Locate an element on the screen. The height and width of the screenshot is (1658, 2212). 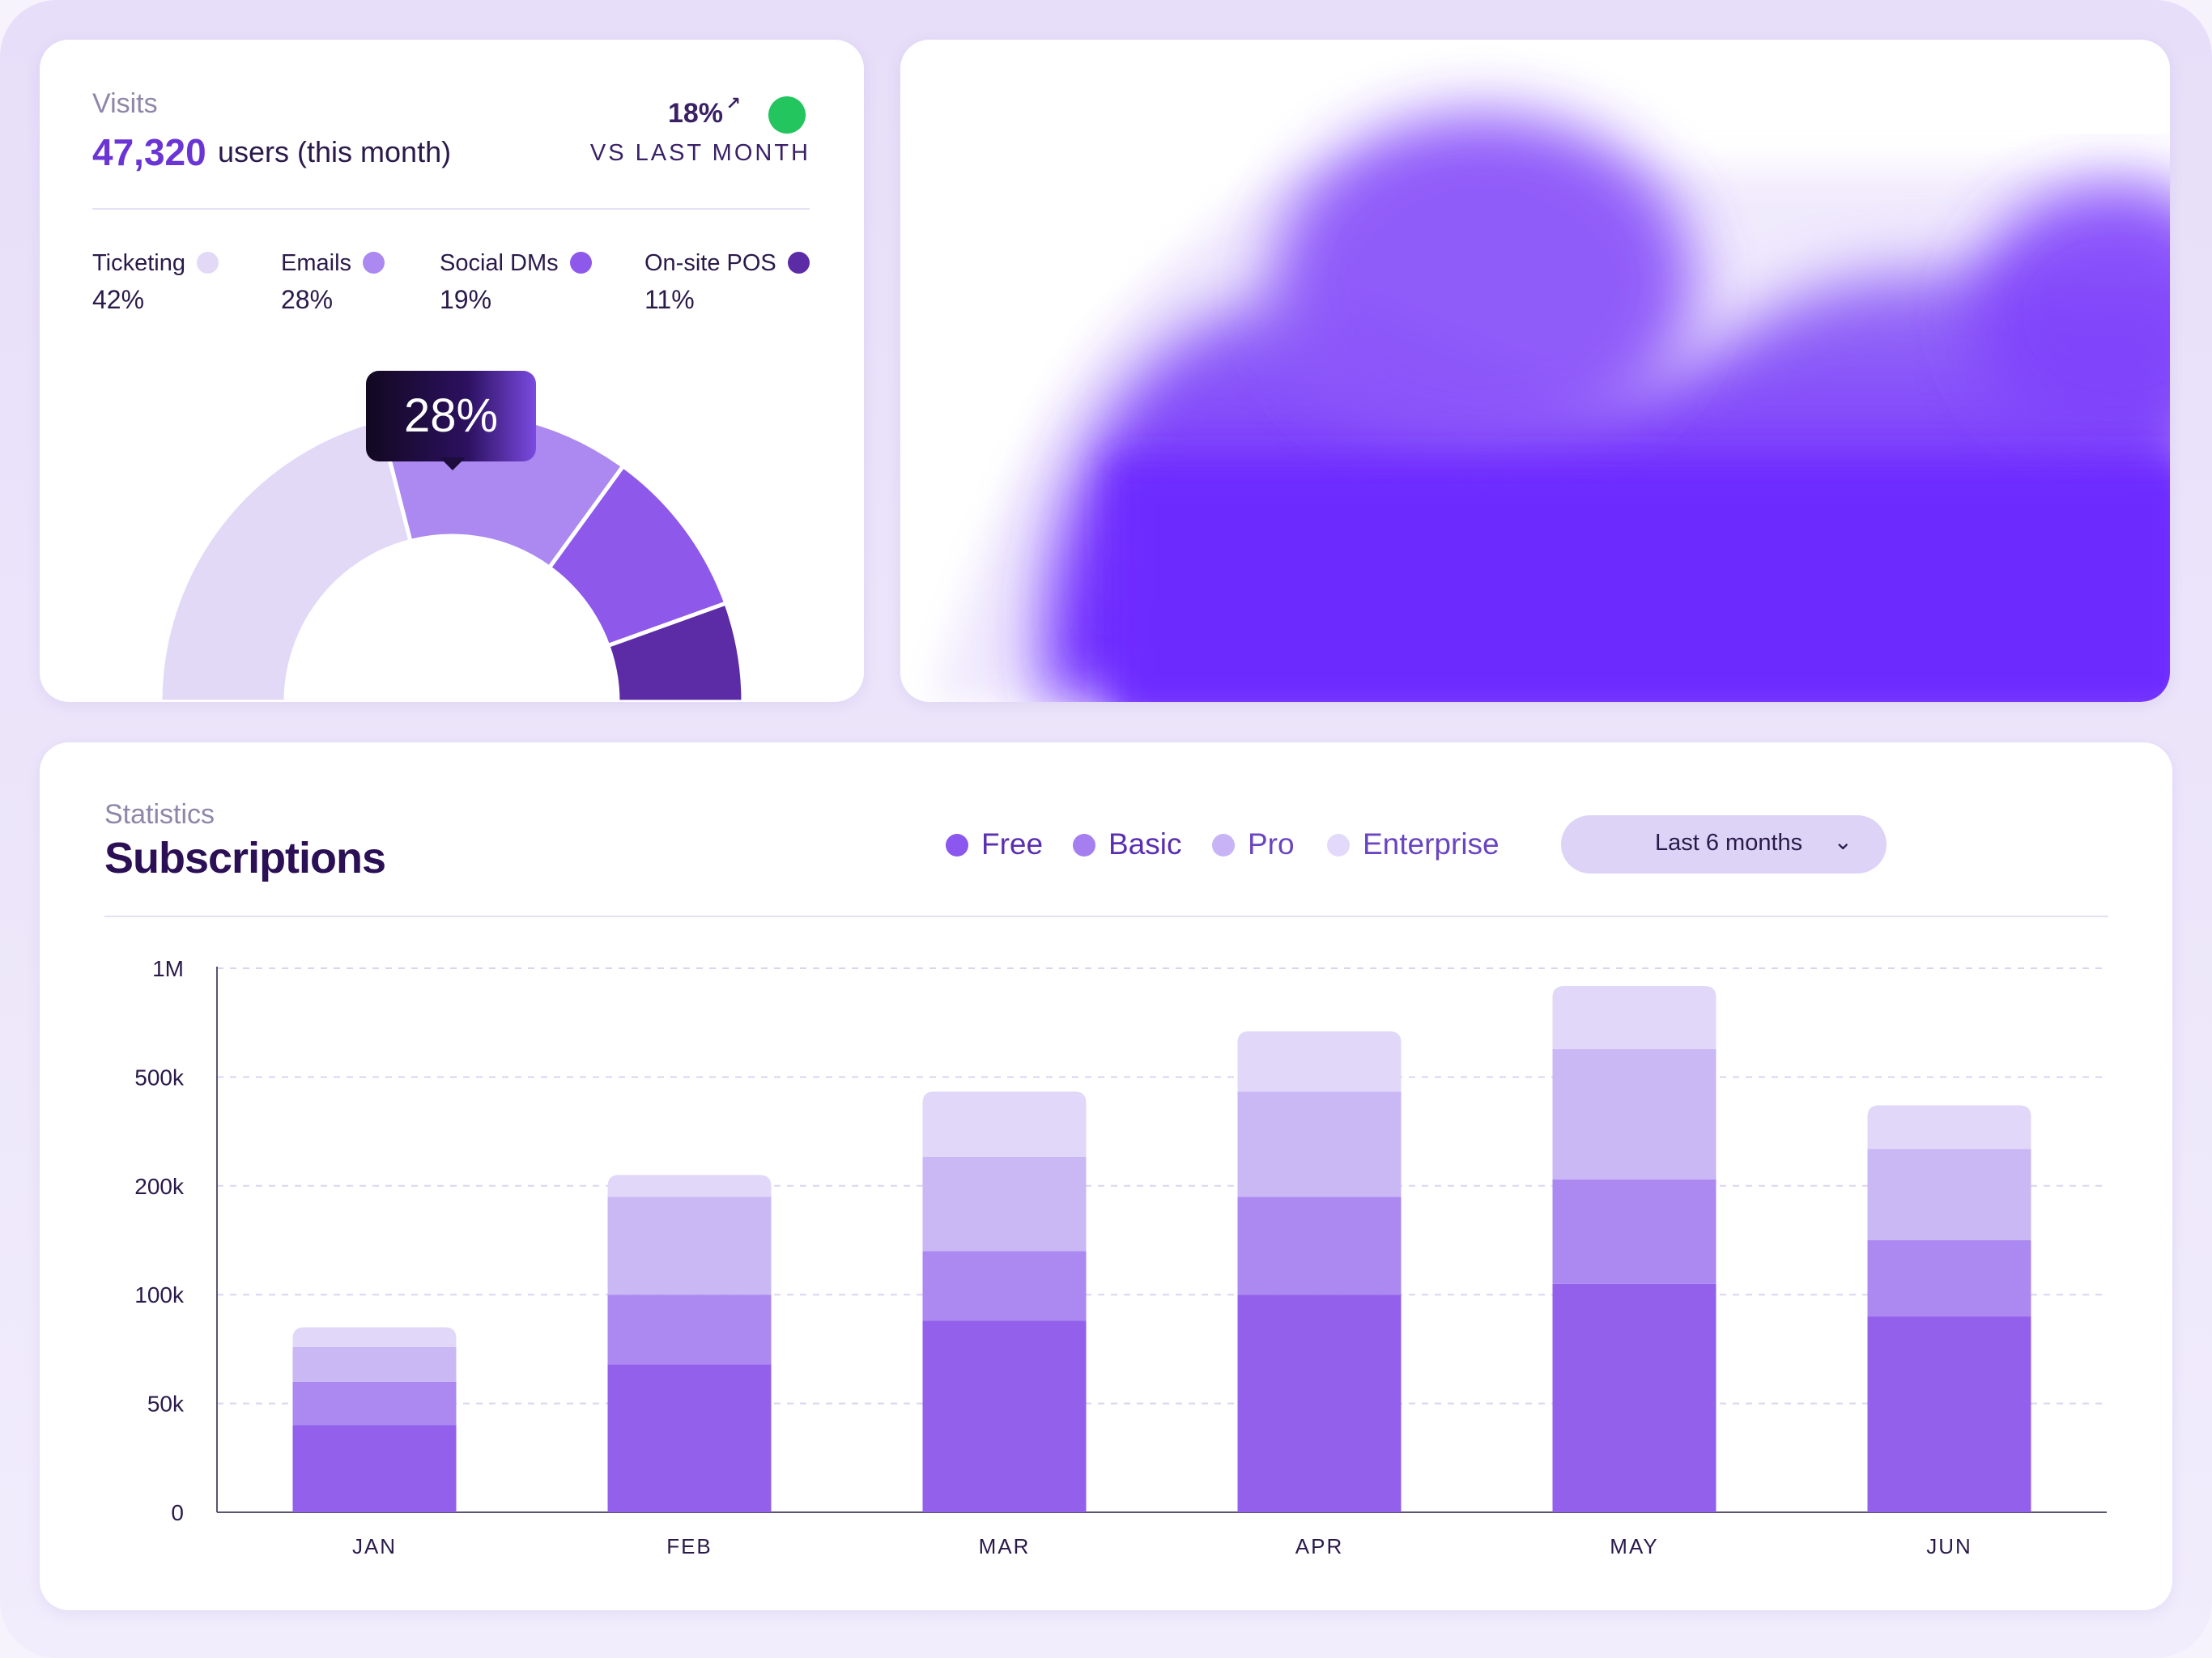
y-tick-label: 100k is located at coordinates (160, 1294).